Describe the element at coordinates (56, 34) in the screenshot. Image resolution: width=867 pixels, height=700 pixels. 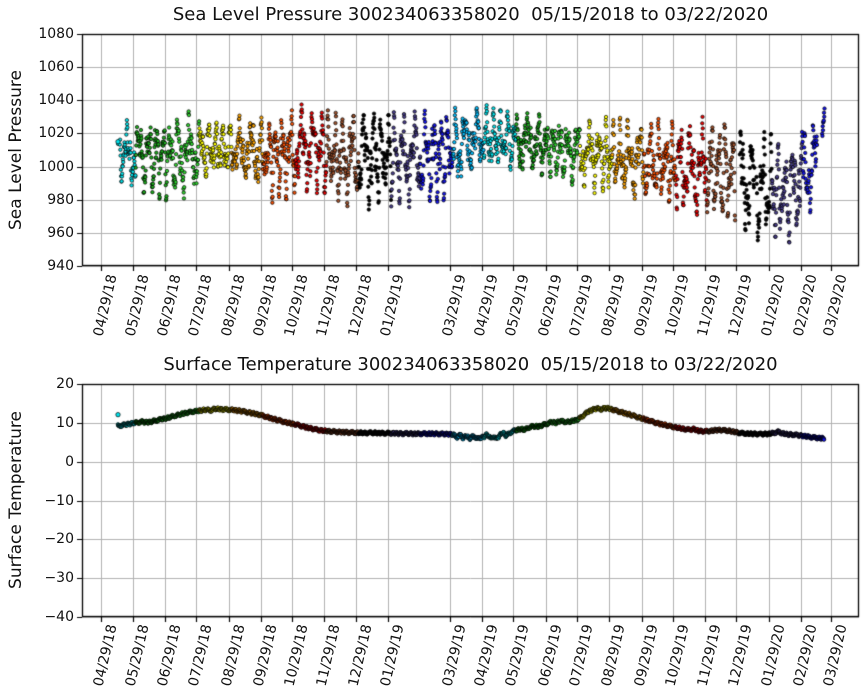
I see `y-tick-label: 1080` at that location.